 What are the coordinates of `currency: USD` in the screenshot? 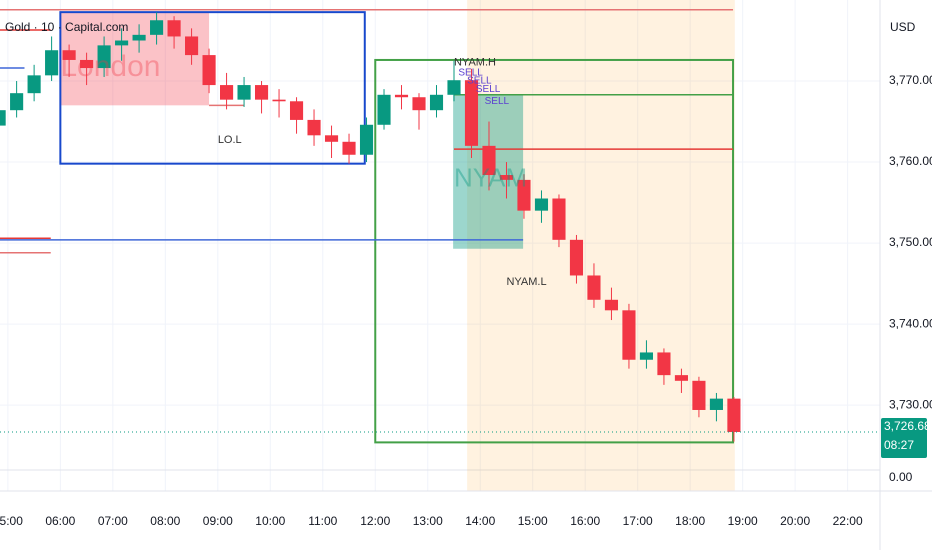 It's located at (903, 27).